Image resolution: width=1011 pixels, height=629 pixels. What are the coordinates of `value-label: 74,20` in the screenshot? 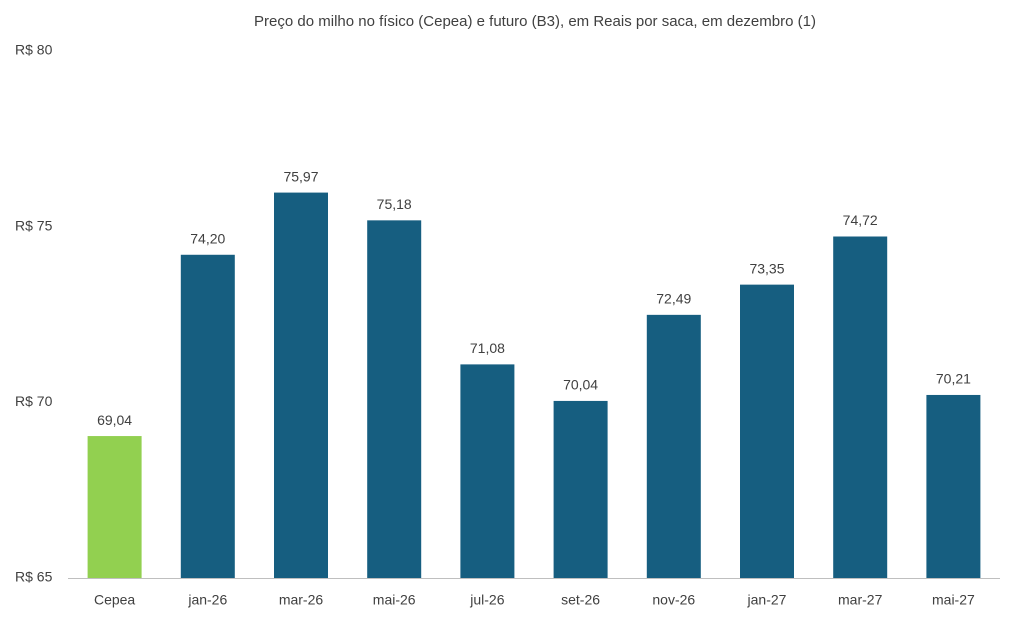 It's located at (207, 238).